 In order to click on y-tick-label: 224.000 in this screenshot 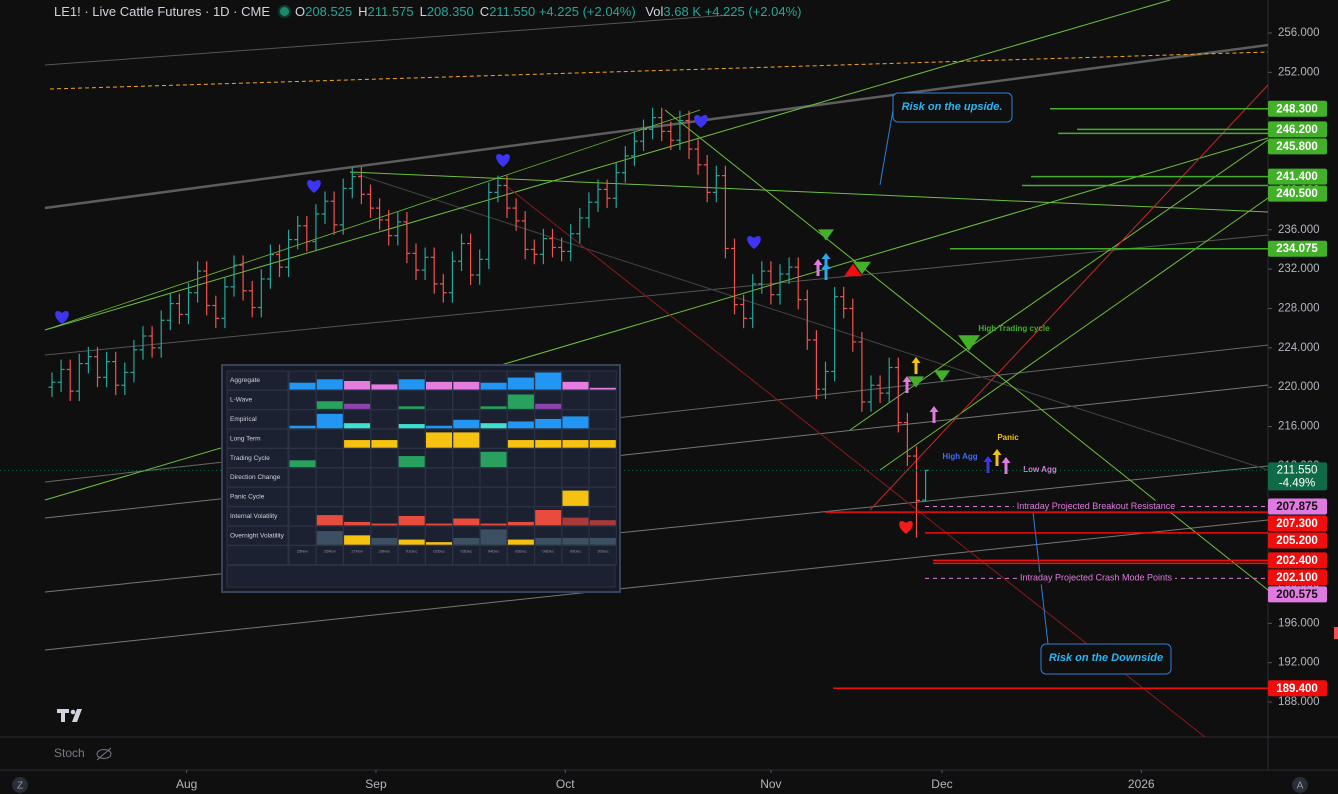, I will do `click(1299, 348)`.